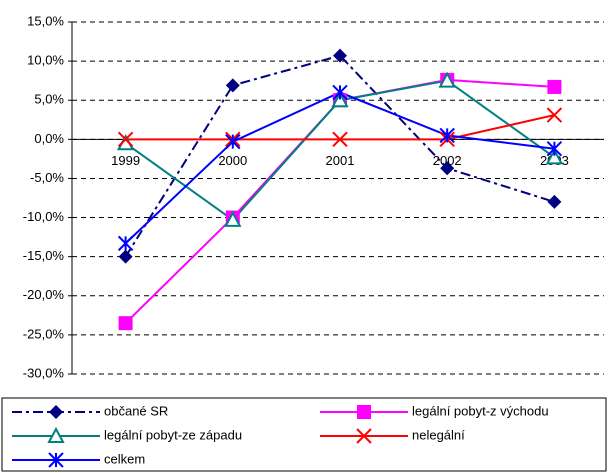 Image resolution: width=610 pixels, height=473 pixels. What do you see at coordinates (44, 333) in the screenshot?
I see `y-tick-label: -25,0%` at bounding box center [44, 333].